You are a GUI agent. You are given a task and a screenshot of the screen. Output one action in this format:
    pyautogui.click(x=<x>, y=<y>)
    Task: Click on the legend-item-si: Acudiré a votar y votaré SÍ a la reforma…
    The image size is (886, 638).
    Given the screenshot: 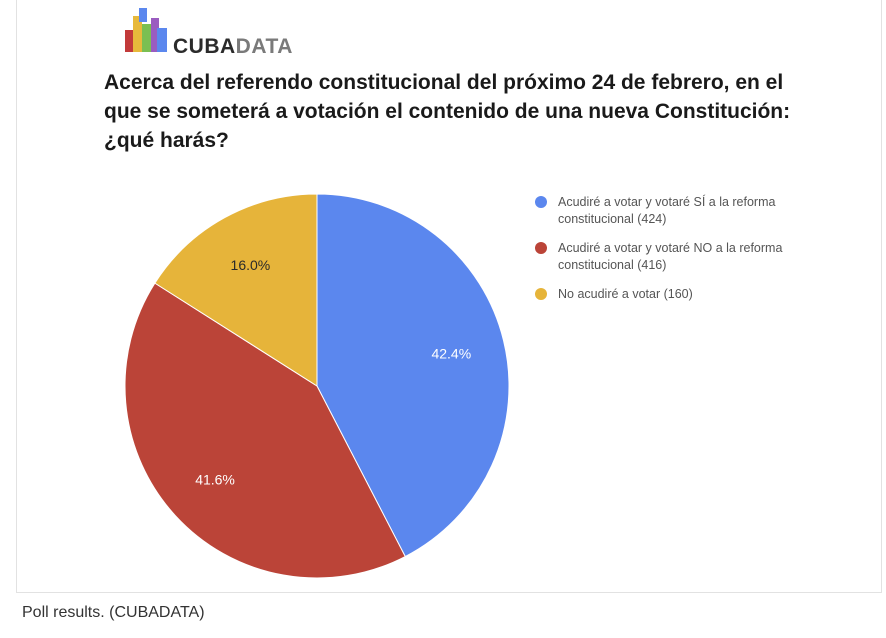 What is the action you would take?
    pyautogui.click(x=664, y=211)
    